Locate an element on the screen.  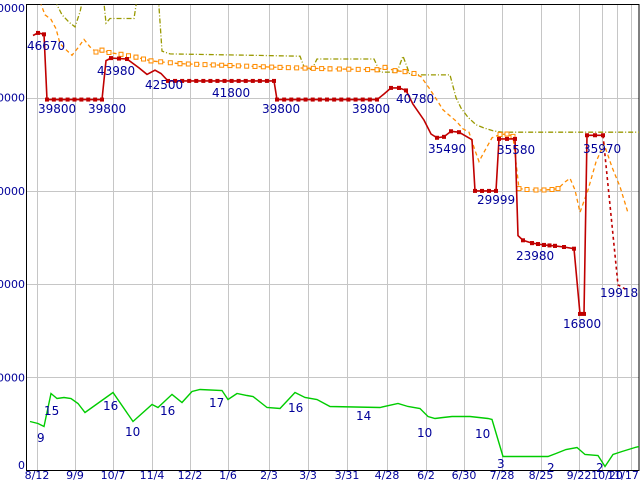
price-label: 23980 is located at coordinates (535, 256).